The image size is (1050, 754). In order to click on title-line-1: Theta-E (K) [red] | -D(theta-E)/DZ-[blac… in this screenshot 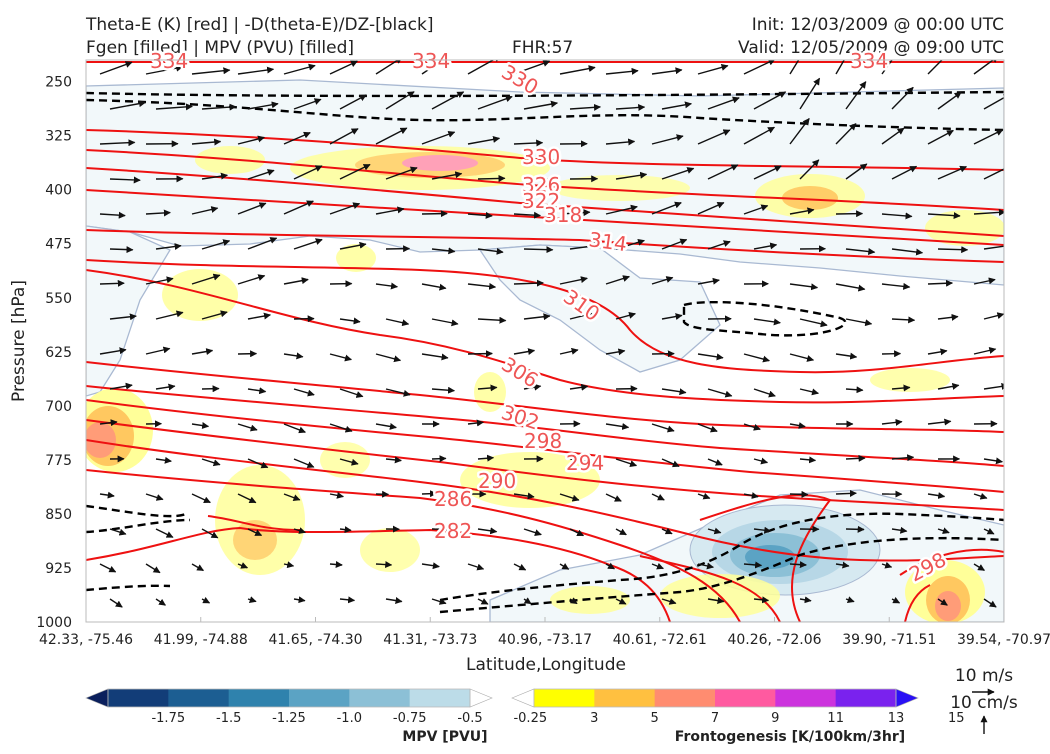, I will do `click(259, 25)`.